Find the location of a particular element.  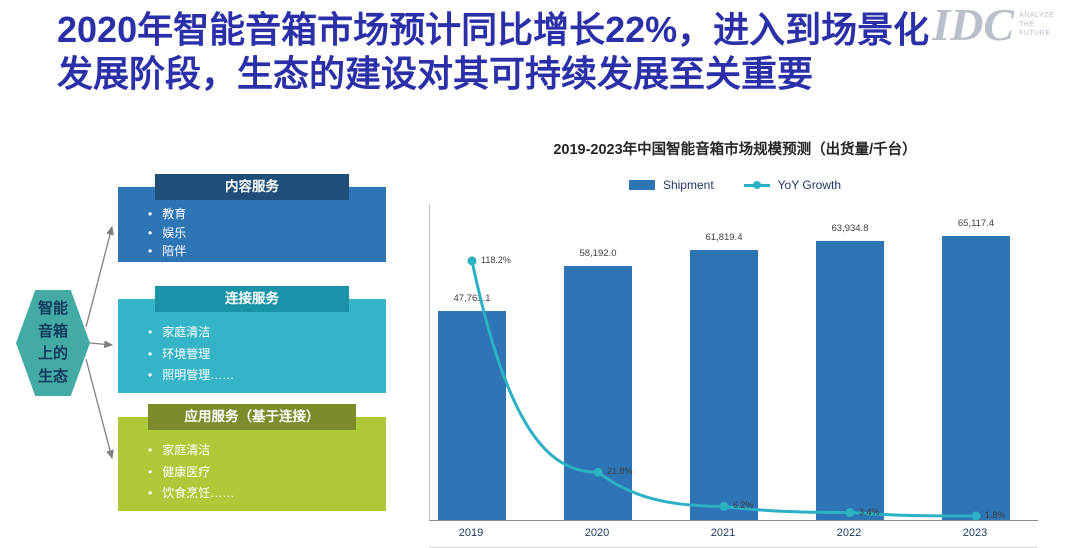

hexagon-label: 智能音箱上的生态 is located at coordinates (52, 342).